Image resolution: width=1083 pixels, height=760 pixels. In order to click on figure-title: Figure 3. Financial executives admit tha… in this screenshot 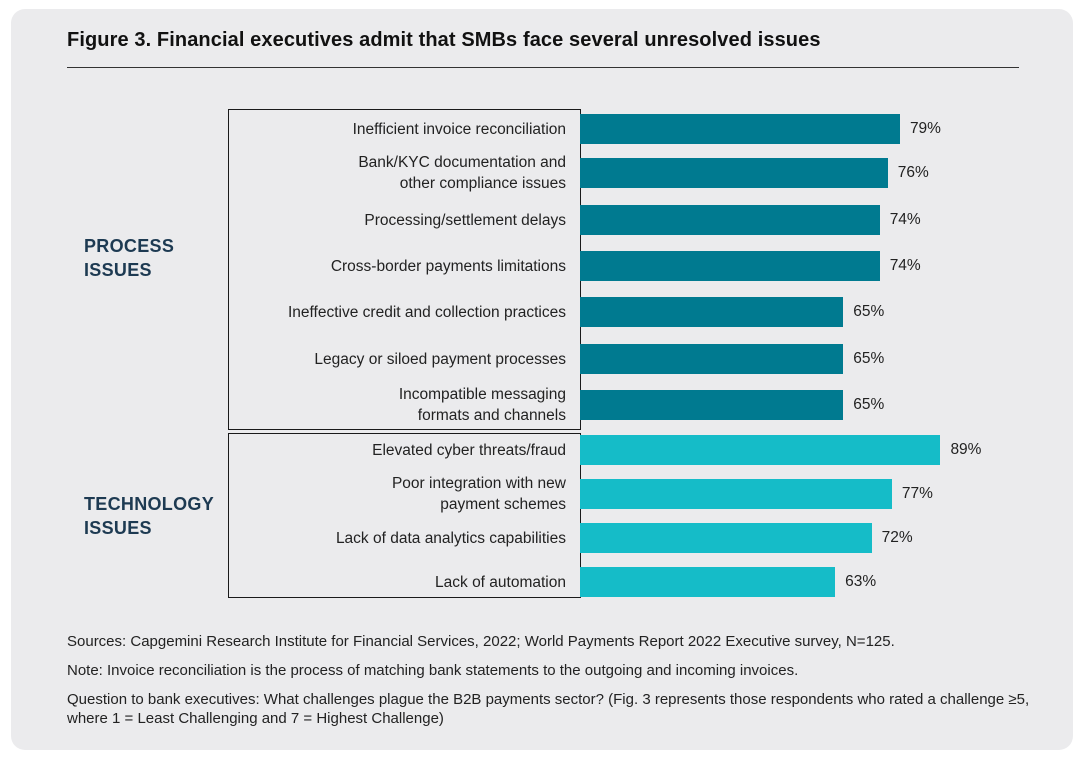, I will do `click(444, 40)`.